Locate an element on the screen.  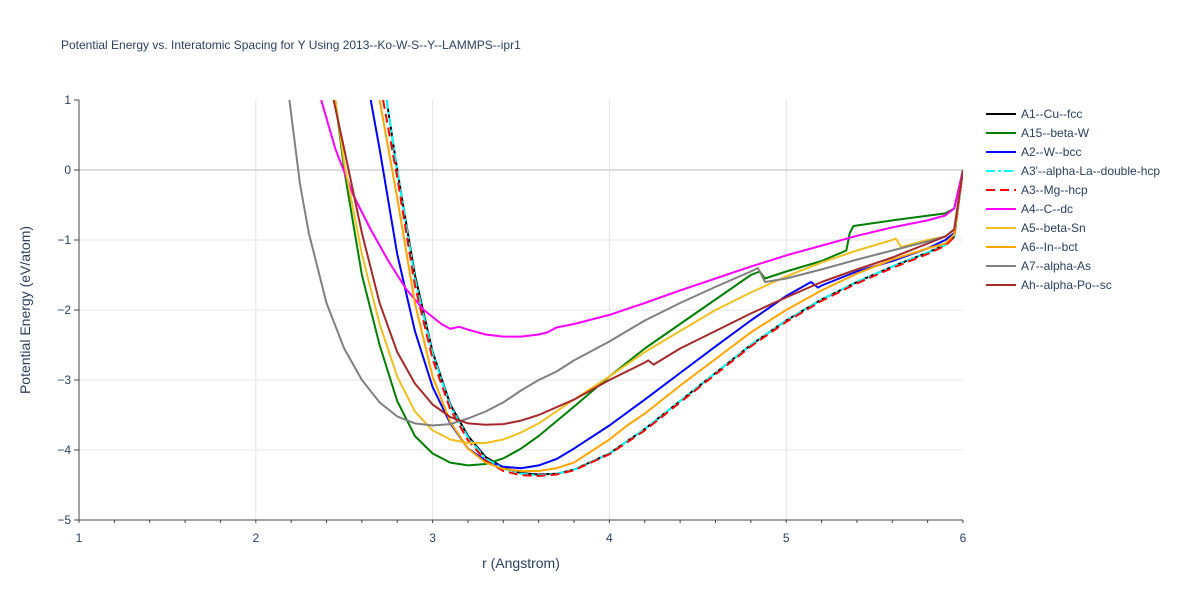
y-tick-label: −4 is located at coordinates (64, 450).